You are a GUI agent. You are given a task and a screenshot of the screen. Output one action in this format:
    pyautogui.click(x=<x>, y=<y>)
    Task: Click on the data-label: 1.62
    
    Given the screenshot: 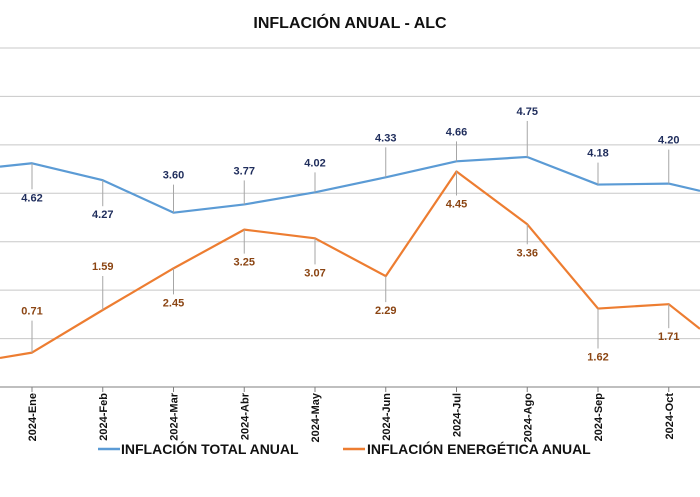 What is the action you would take?
    pyautogui.click(x=597, y=358)
    